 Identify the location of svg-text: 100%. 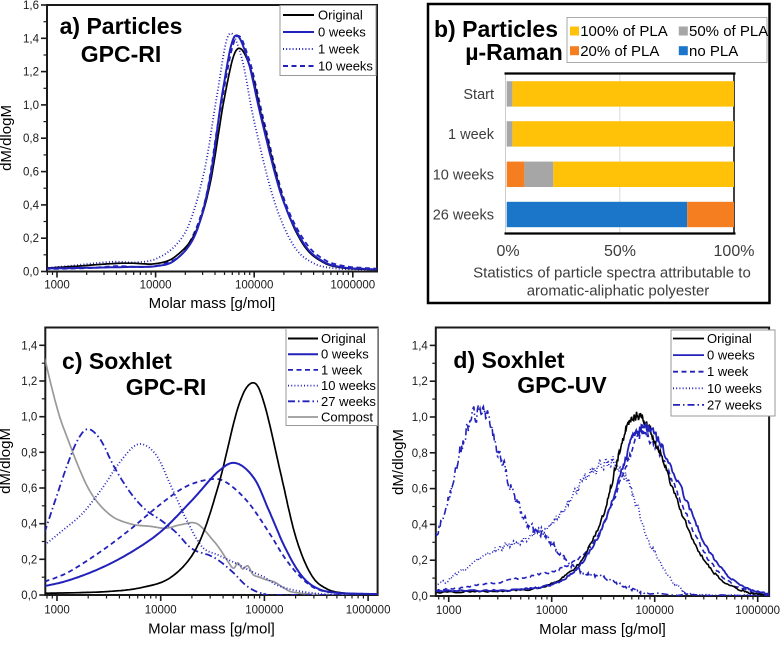
(734, 251).